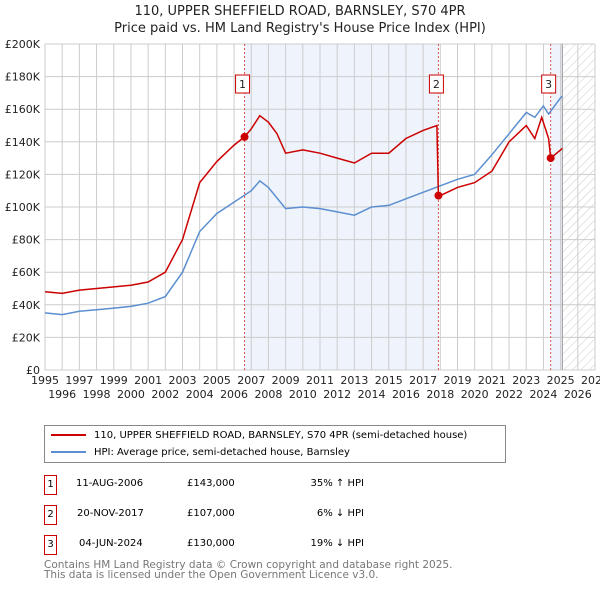 The image size is (600, 590). Describe the element at coordinates (340, 513) in the screenshot. I see `transaction-hpi: 6% ↓ HPI` at that location.